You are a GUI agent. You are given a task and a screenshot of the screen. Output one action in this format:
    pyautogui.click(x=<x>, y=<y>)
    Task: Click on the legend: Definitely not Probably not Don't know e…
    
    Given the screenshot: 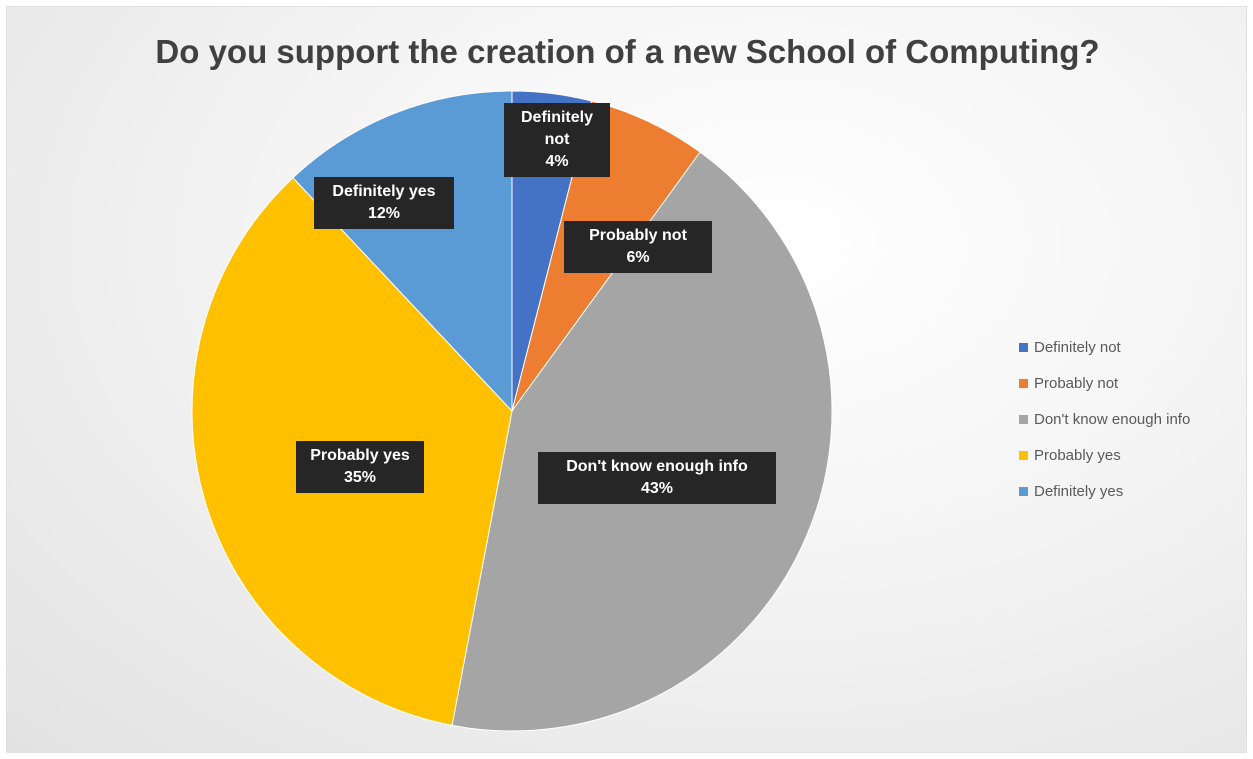 What is the action you would take?
    pyautogui.click(x=1130, y=419)
    